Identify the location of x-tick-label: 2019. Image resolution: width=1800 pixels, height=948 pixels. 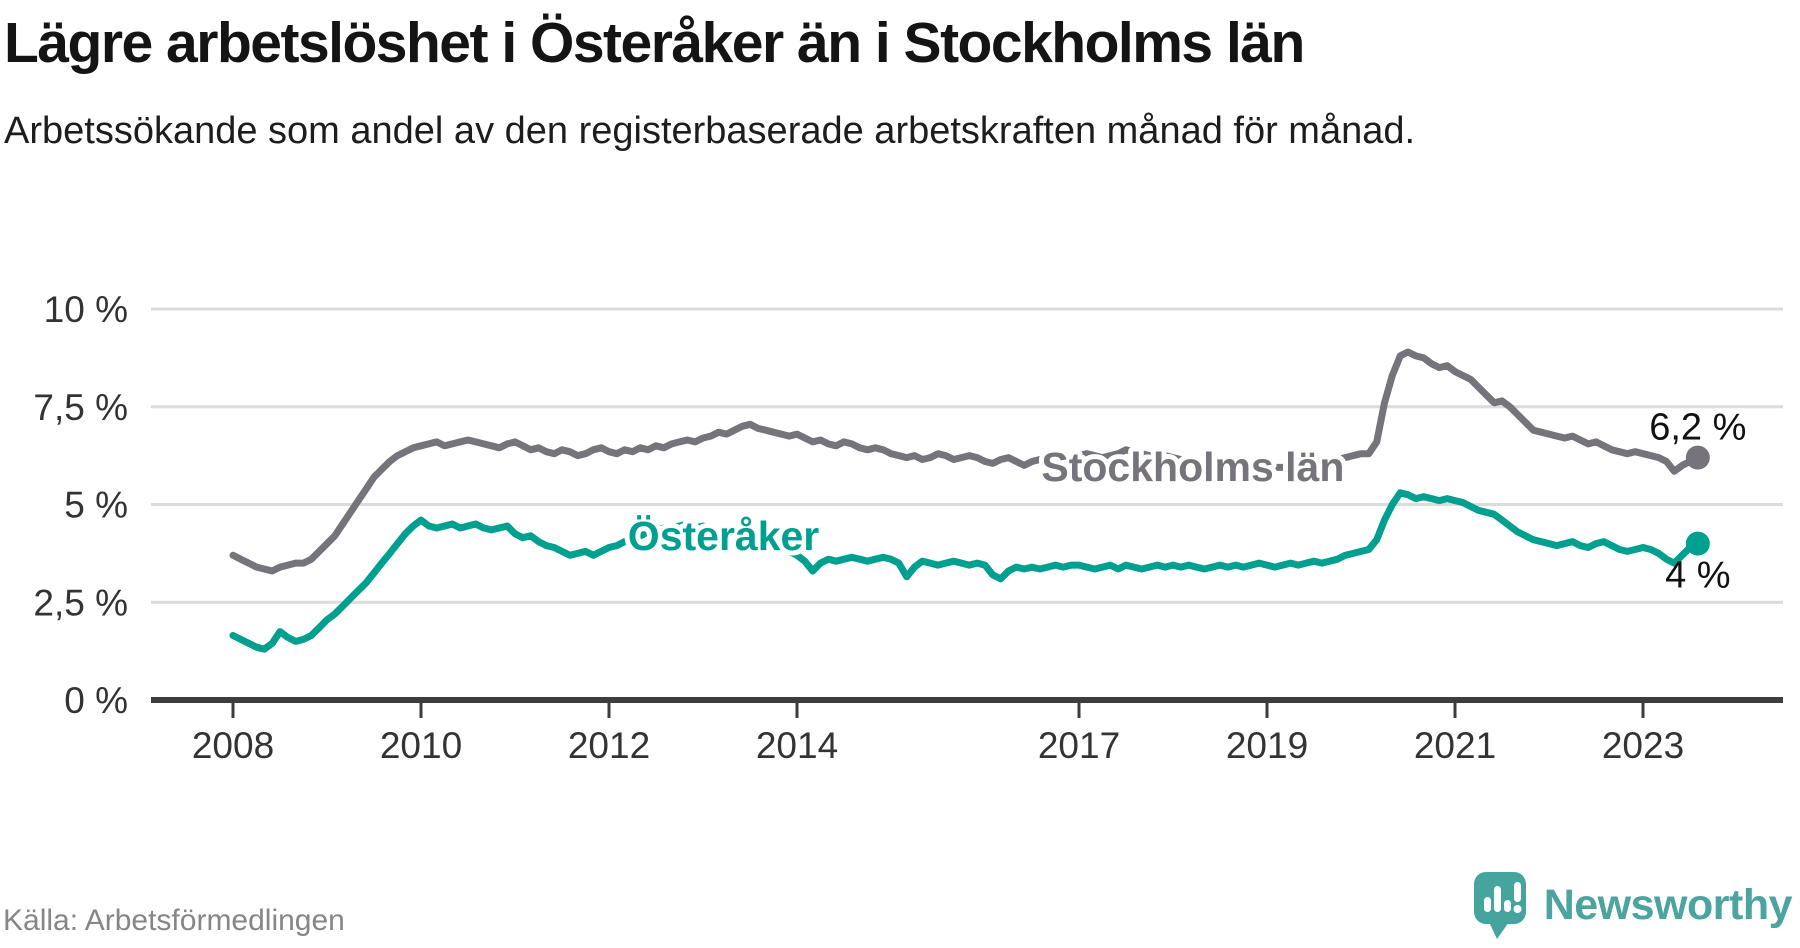
(1267, 745).